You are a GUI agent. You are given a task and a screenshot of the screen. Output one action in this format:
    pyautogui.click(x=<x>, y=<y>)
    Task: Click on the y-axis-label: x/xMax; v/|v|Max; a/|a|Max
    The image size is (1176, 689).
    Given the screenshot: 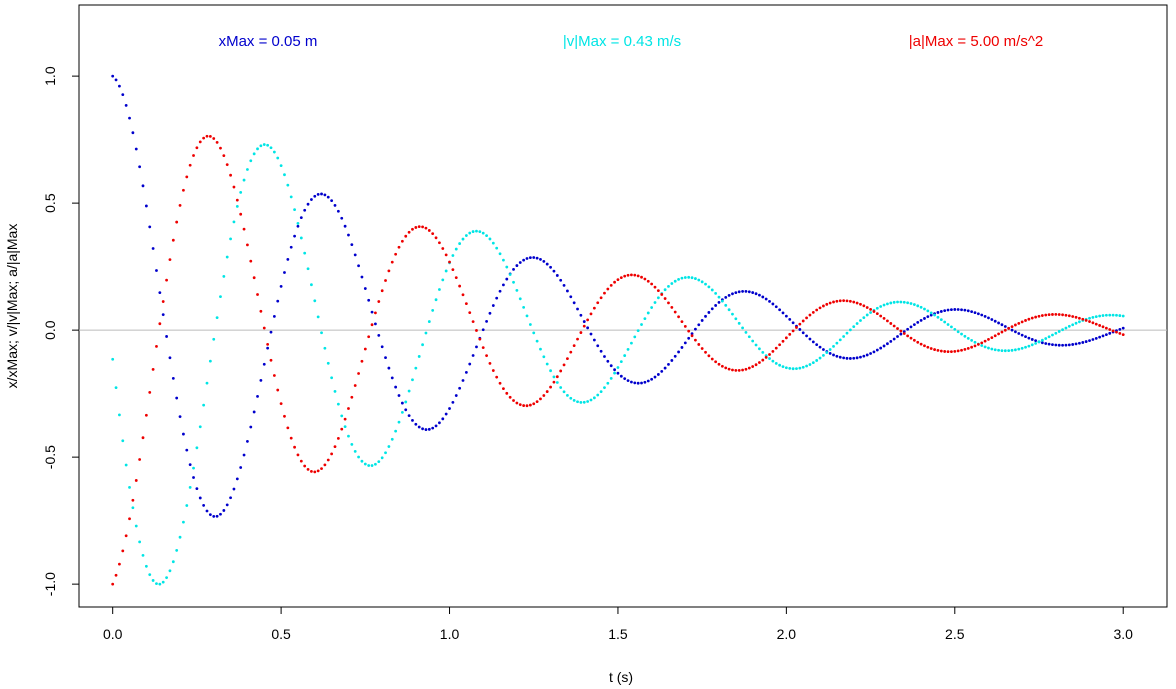 What is the action you would take?
    pyautogui.click(x=12, y=306)
    